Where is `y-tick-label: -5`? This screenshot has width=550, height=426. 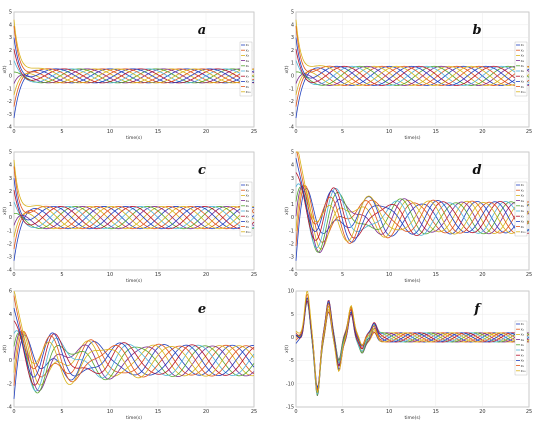 y-tick-label: -5 is located at coordinates (291, 361).